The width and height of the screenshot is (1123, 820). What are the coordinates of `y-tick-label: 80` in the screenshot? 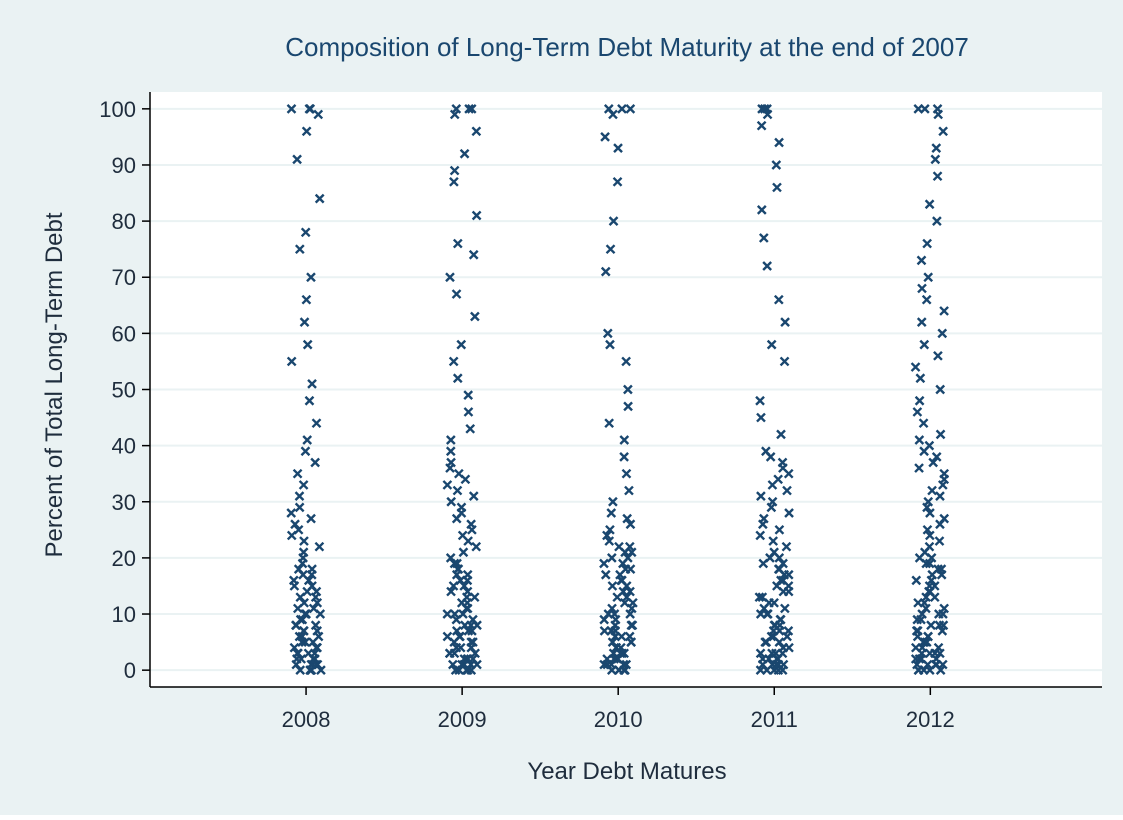 It's located at (124, 221).